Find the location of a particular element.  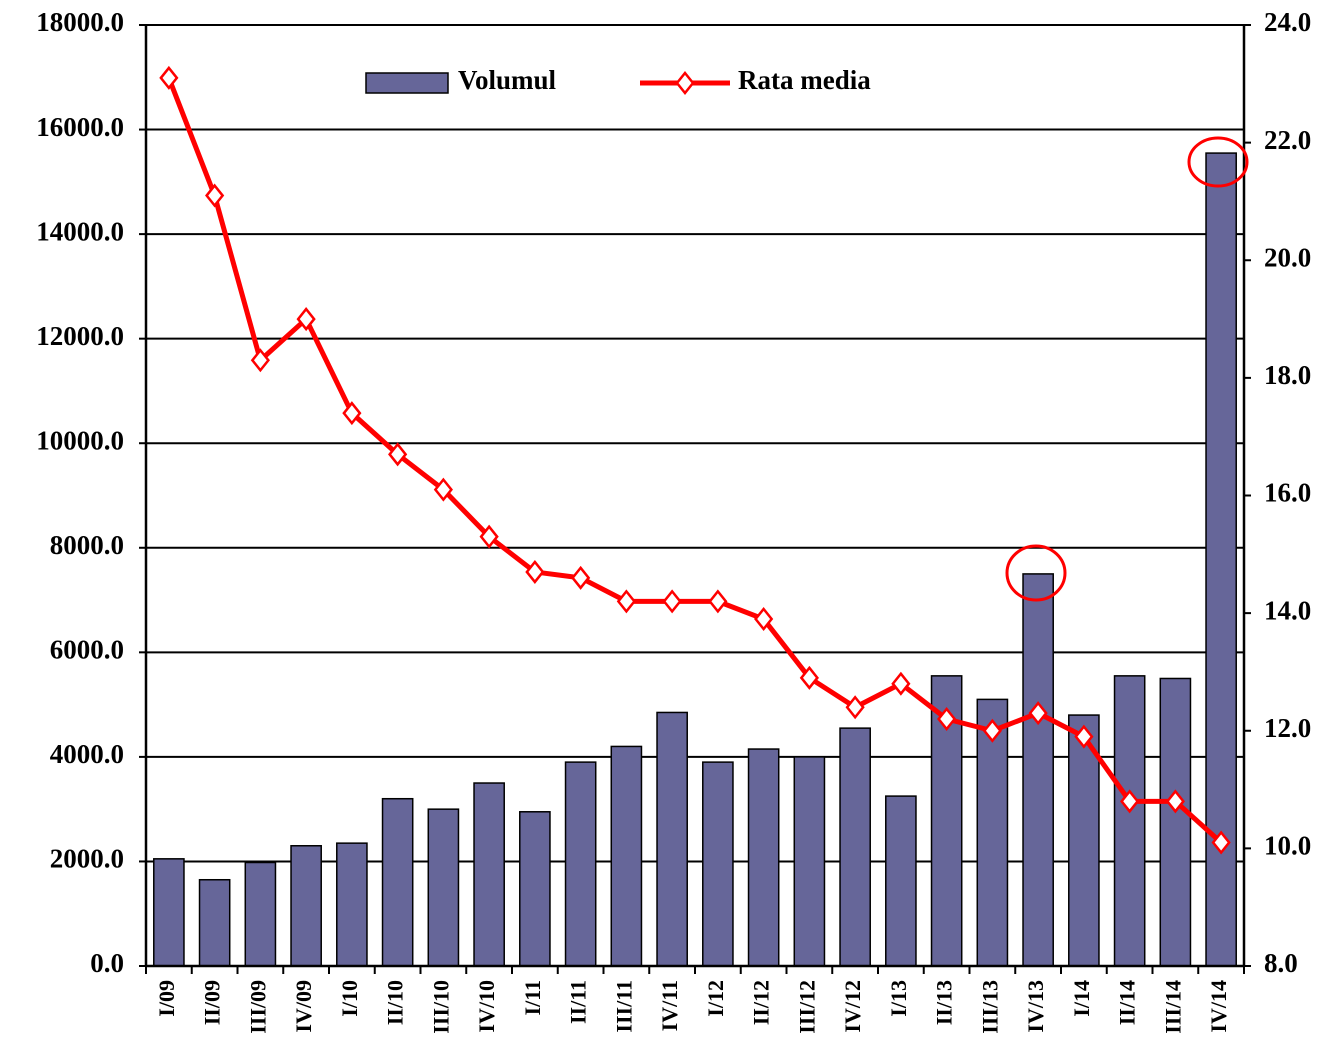

y2-tick-label: 8.0 is located at coordinates (1281, 963).